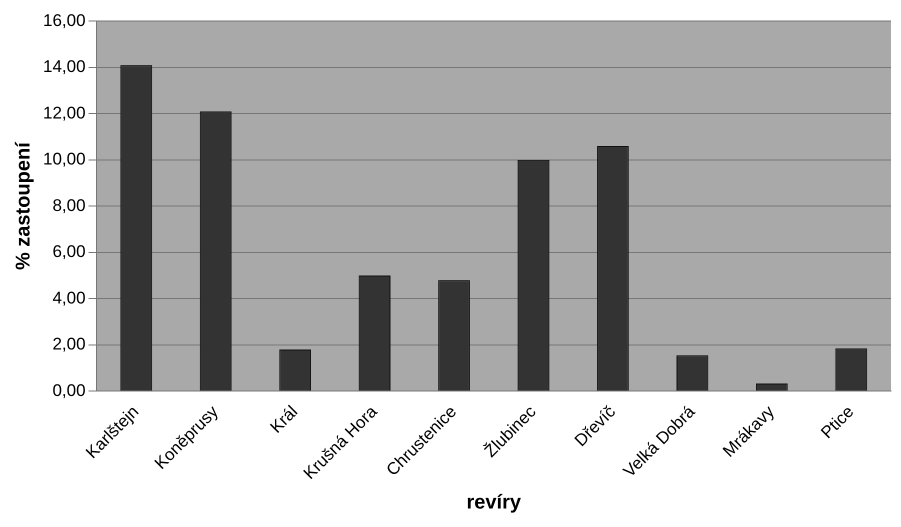 This screenshot has height=527, width=901. Describe the element at coordinates (64, 20) in the screenshot. I see `y-tick-label: 16,00` at that location.